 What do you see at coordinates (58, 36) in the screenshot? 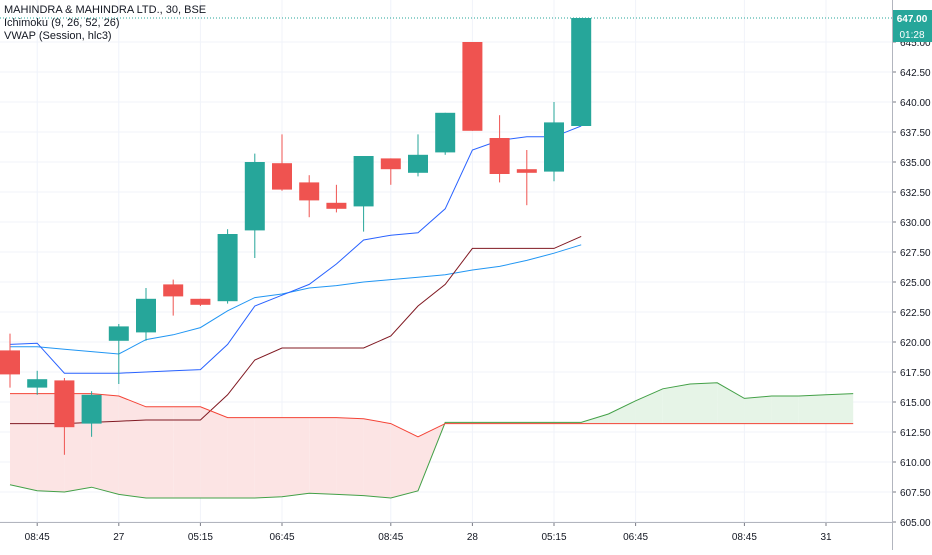
I see `vwap-legend: VWAP (Session, hlc3)` at bounding box center [58, 36].